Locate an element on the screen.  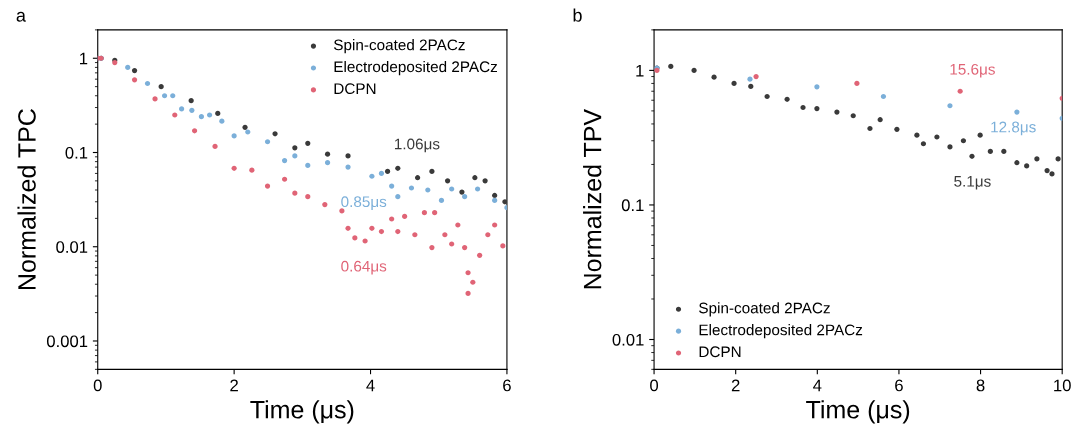
annotation: 15.6μs is located at coordinates (972, 70).